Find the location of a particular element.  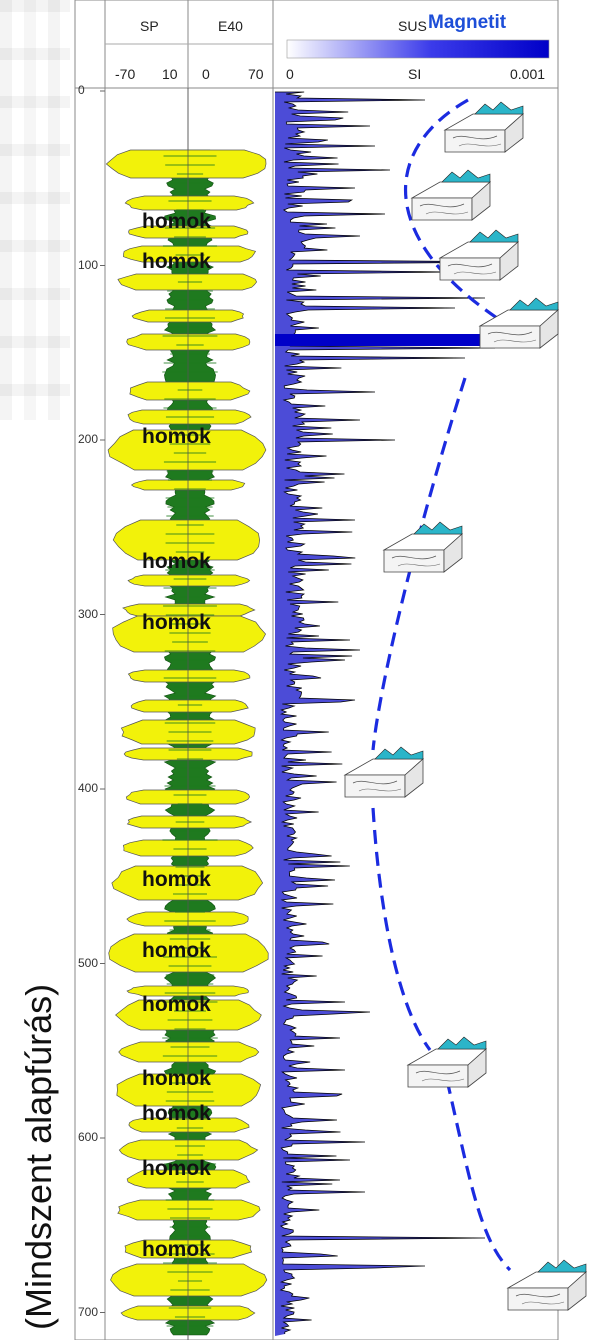

sp-scale-min: -70 is located at coordinates (125, 74).